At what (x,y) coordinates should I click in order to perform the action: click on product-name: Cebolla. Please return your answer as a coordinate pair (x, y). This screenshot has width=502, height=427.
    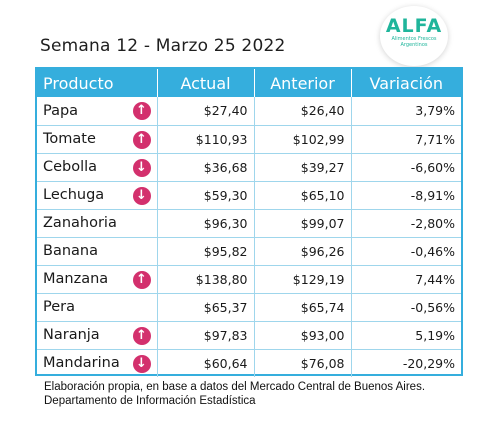
    Looking at the image, I should click on (70, 167).